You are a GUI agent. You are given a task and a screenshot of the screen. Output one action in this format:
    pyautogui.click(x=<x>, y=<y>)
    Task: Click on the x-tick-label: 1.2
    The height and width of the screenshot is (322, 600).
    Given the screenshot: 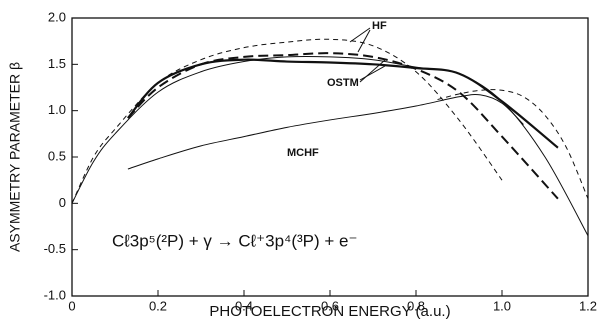 What is the action you would take?
    pyautogui.click(x=588, y=305)
    